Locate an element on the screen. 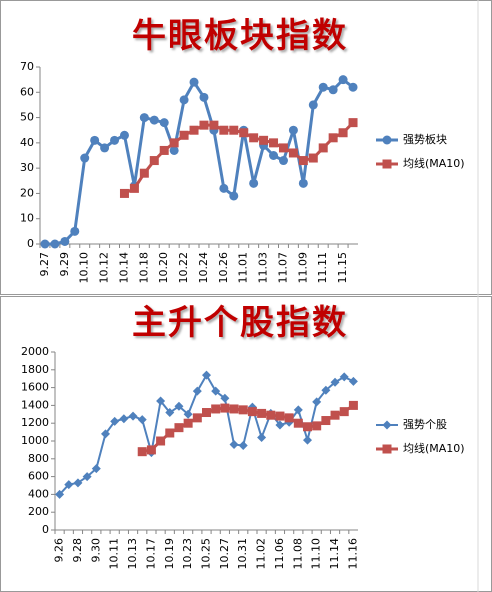  y-tick-label: 1200 is located at coordinates (35, 422).